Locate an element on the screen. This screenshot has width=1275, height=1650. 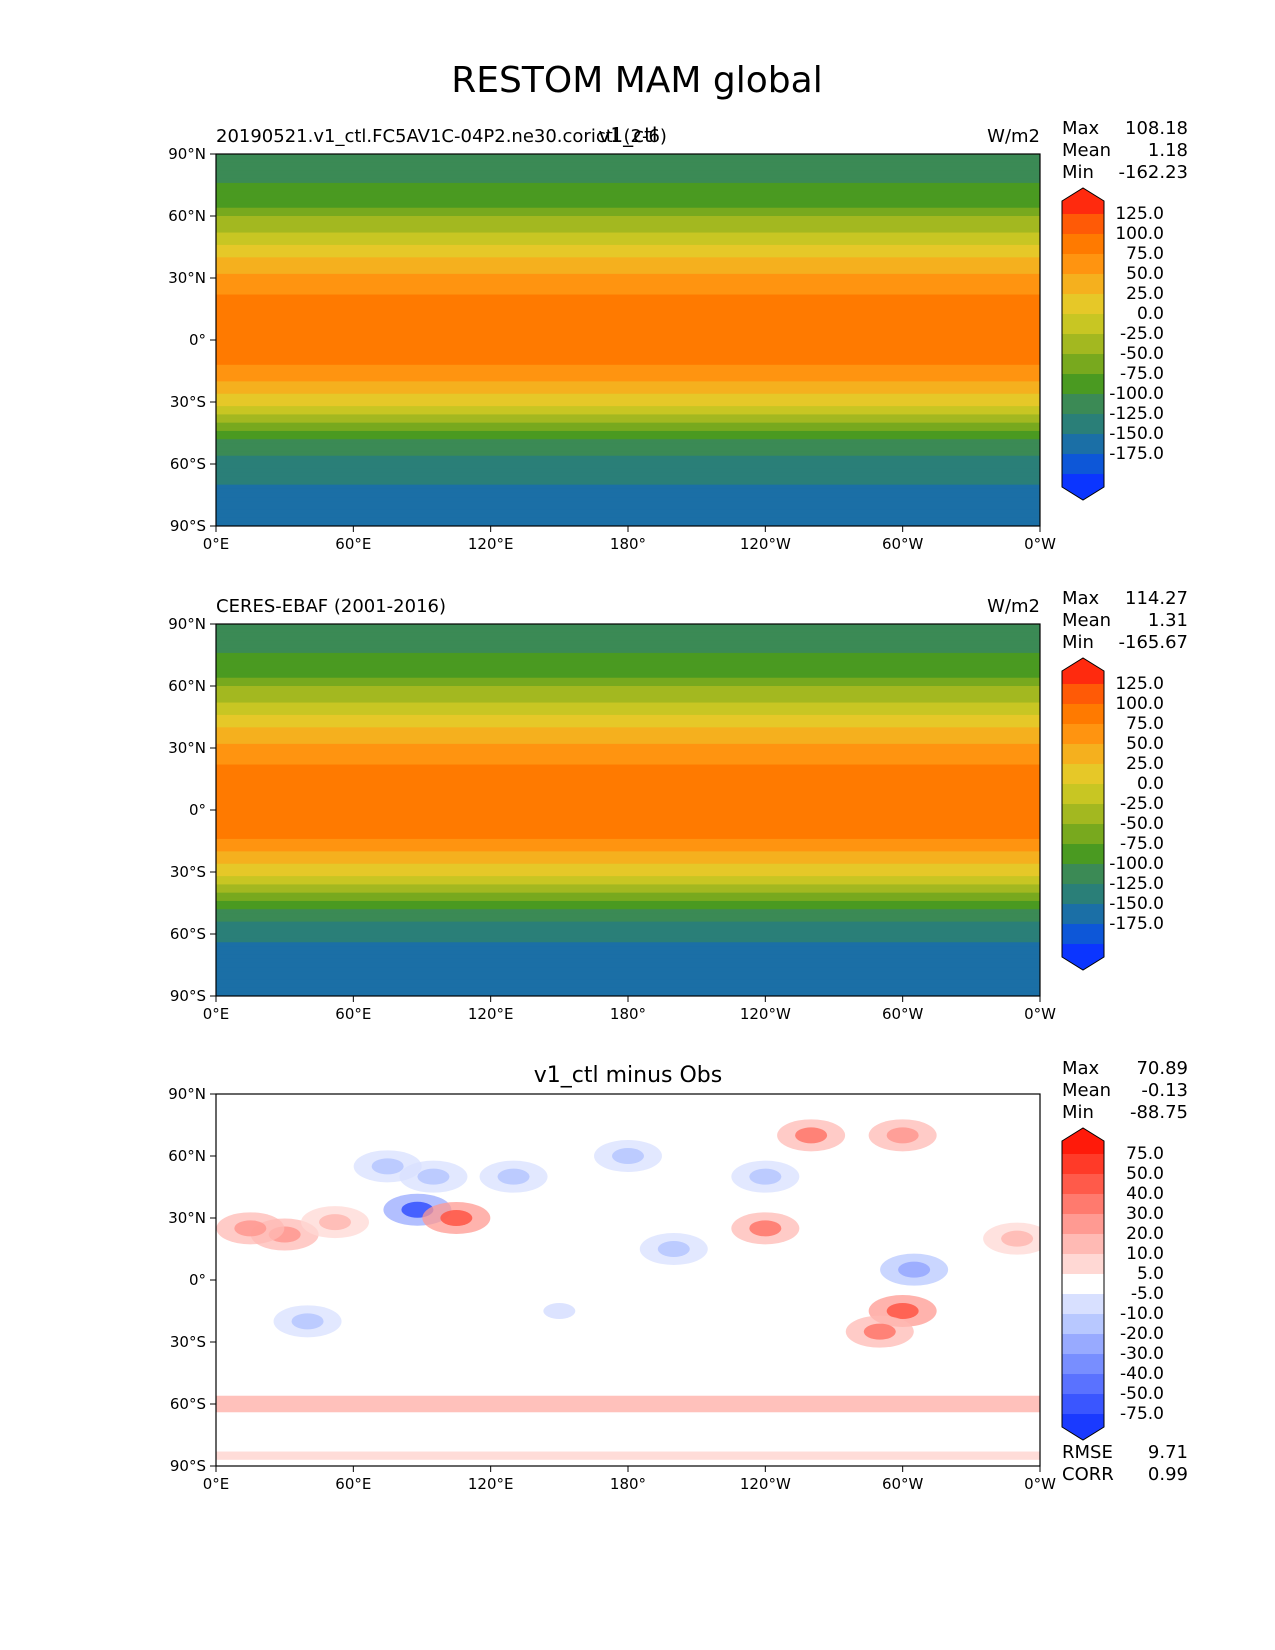
map-field is located at coordinates (628, 810).